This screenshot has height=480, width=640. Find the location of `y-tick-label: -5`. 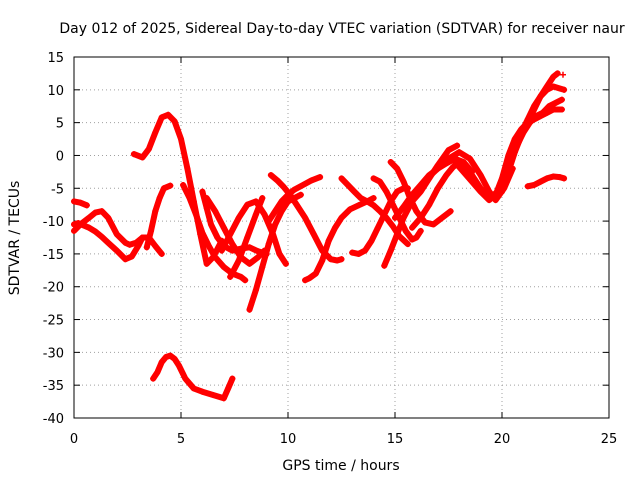

y-tick-label: -5 is located at coordinates (57, 189).